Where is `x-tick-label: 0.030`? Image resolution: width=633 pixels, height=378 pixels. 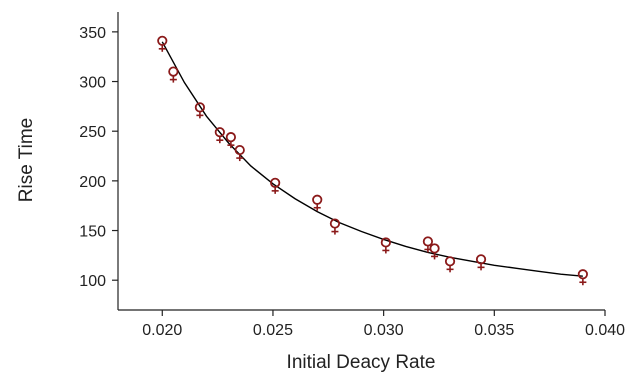
x-tick-label: 0.030 is located at coordinates (384, 330).